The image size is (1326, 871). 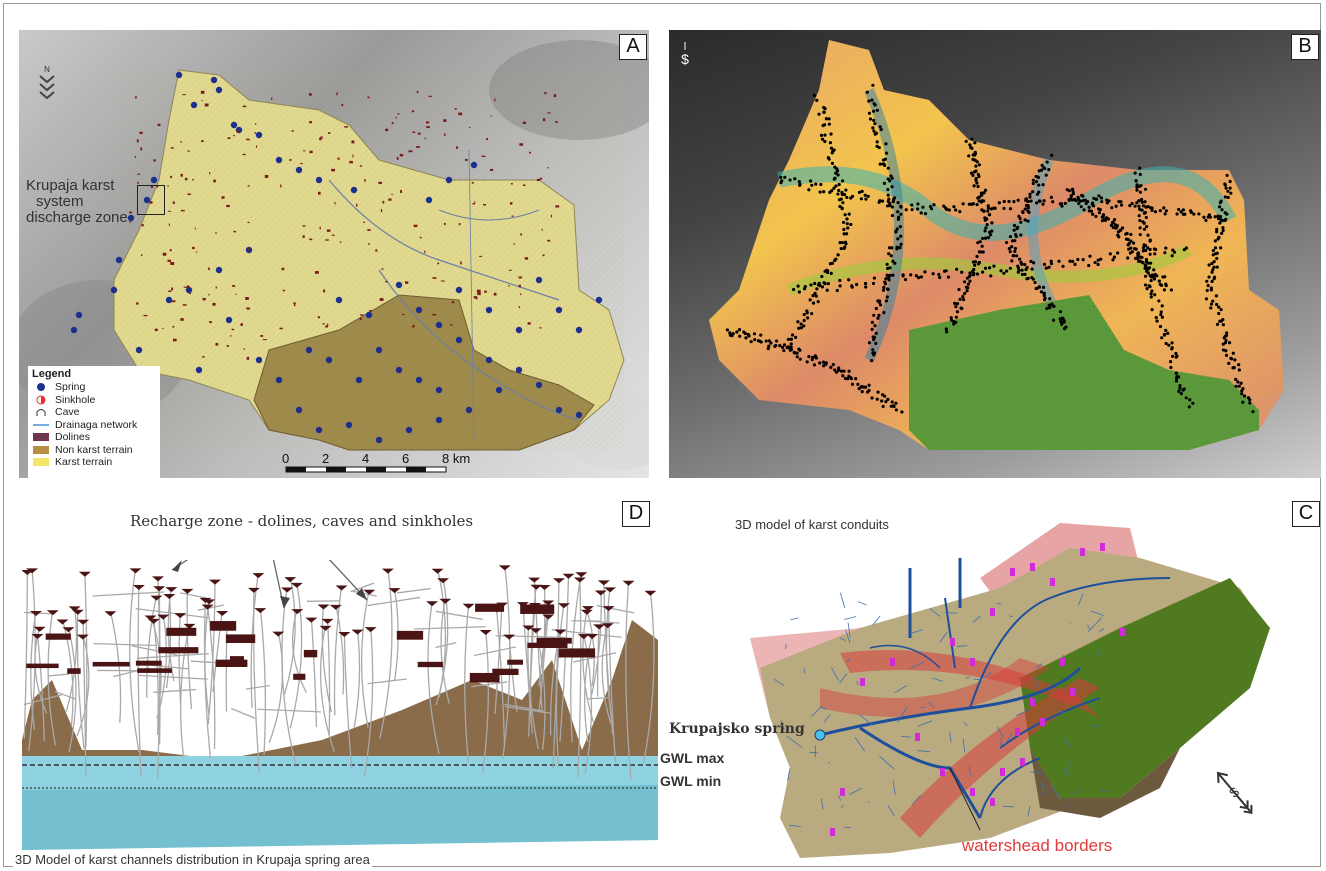 What do you see at coordinates (737, 729) in the screenshot?
I see `krupajsko-spring-label: Krupajsko spring` at bounding box center [737, 729].